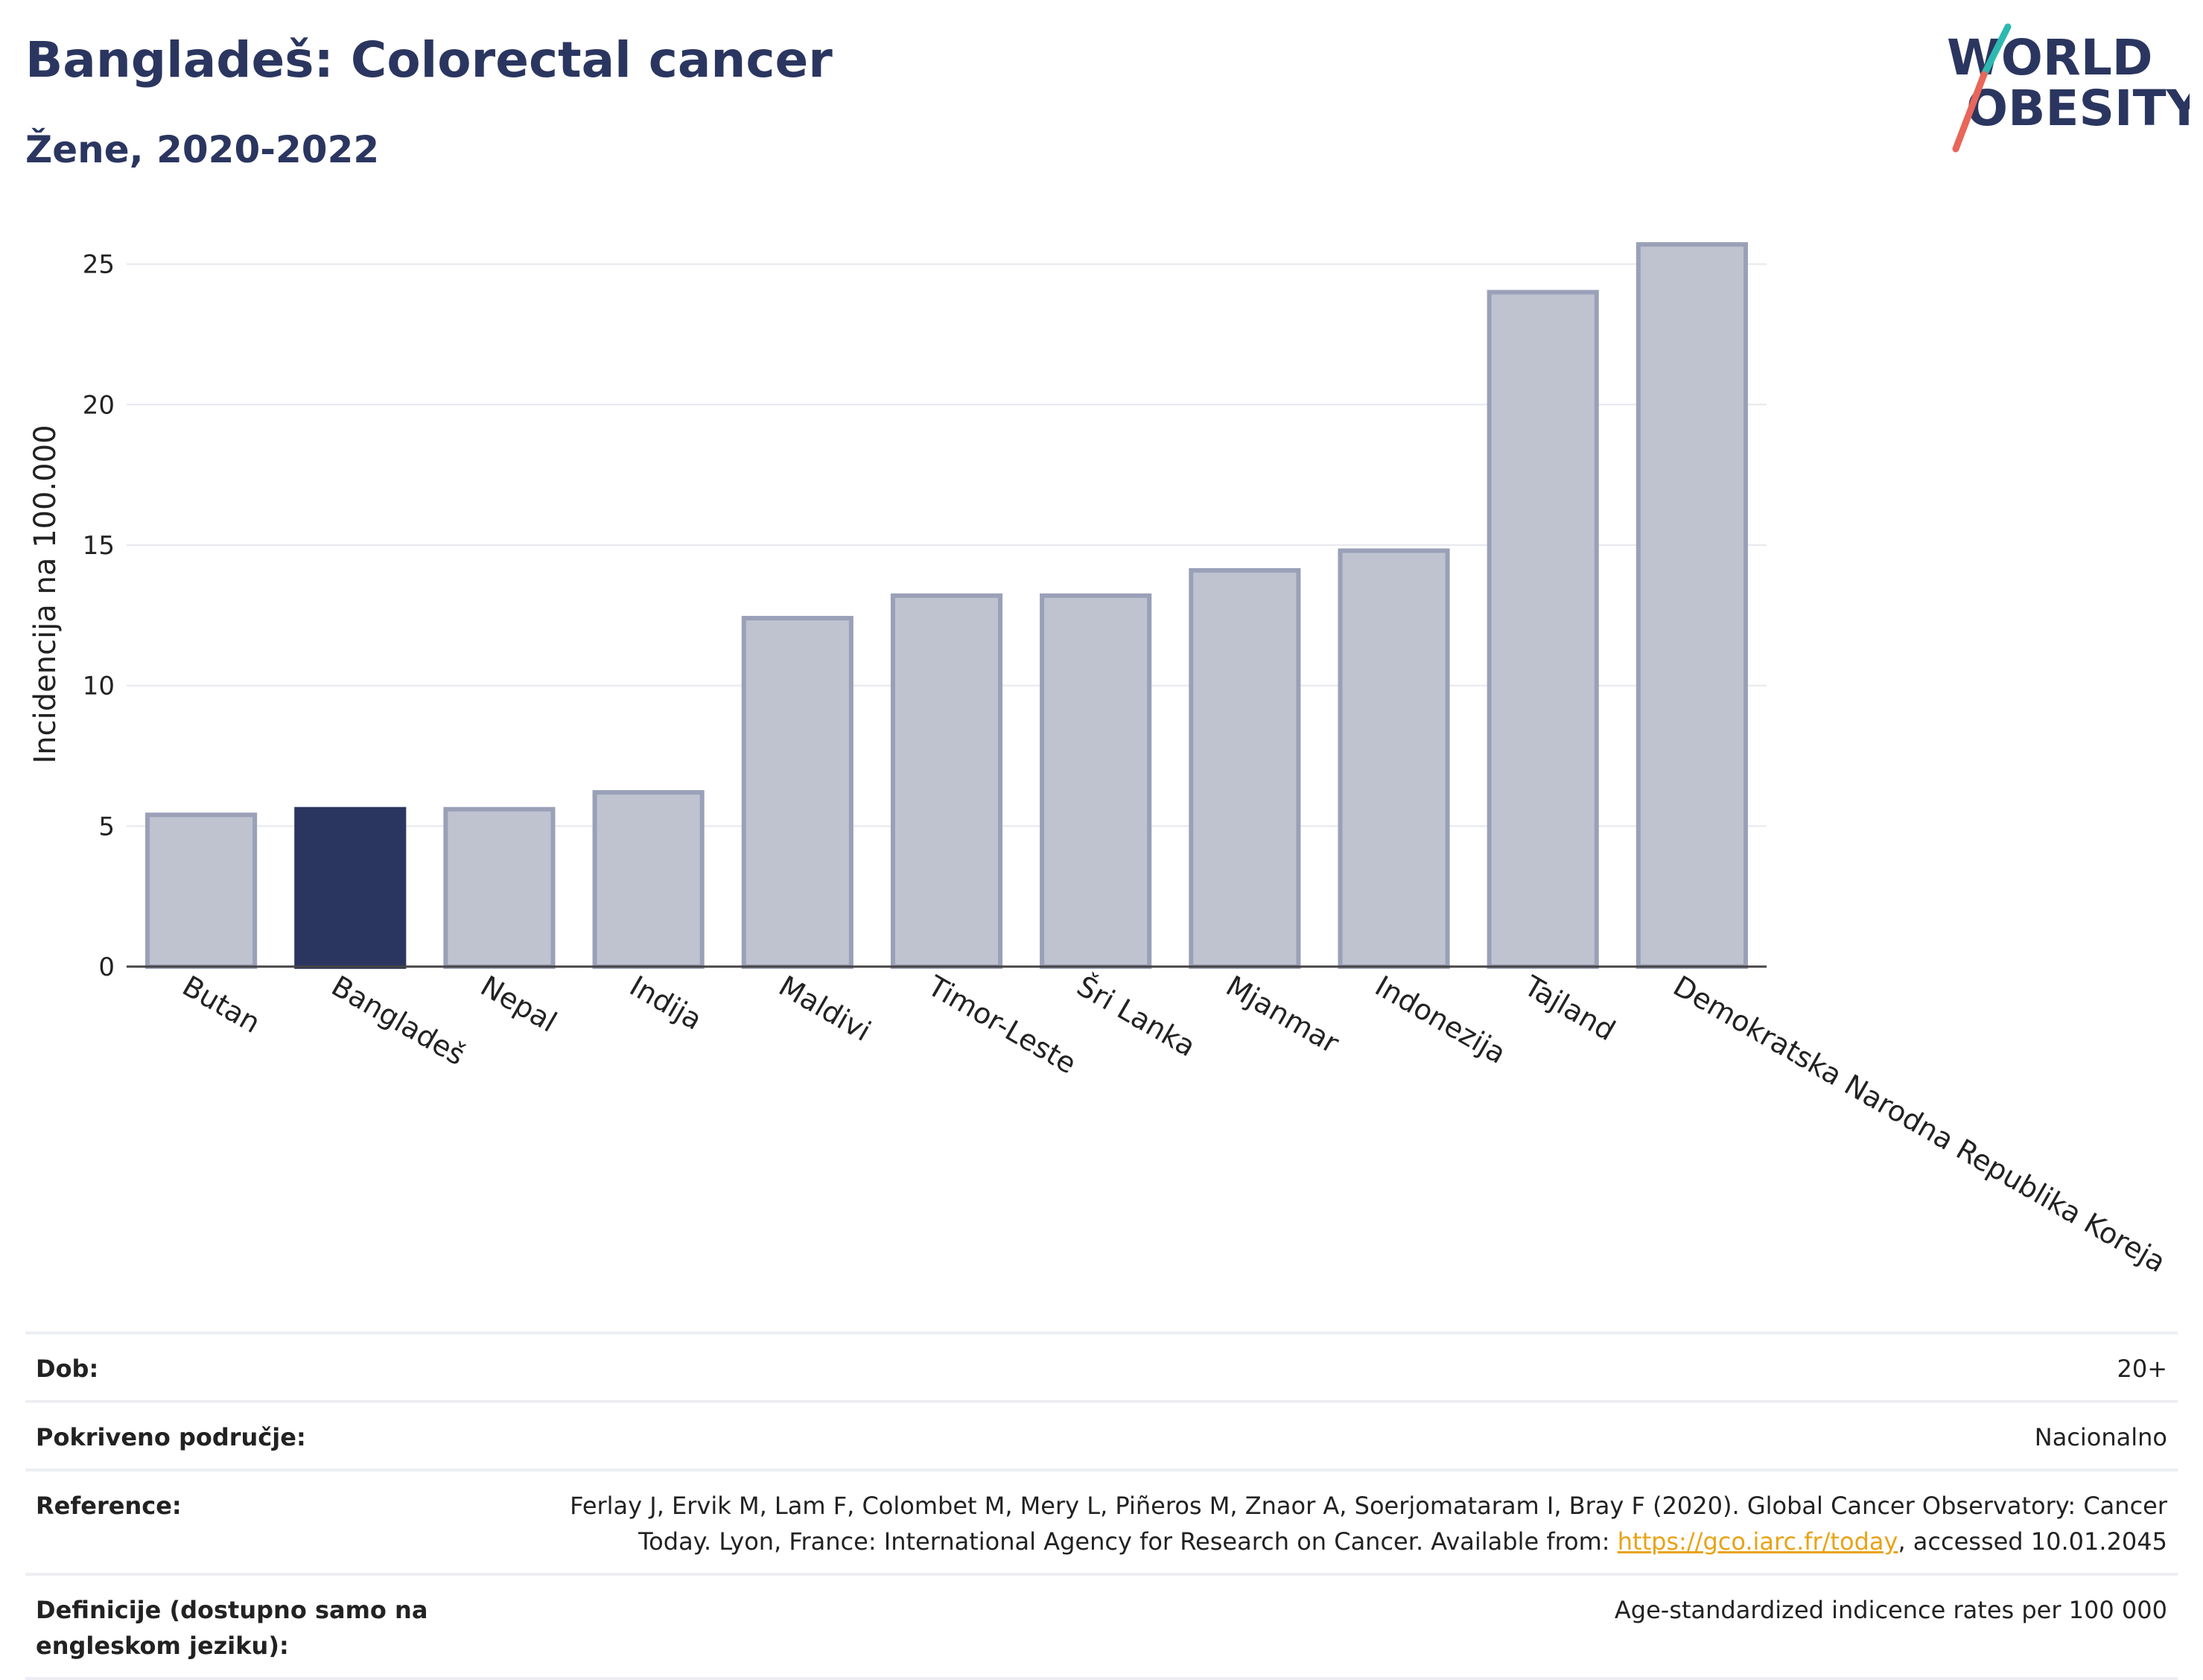 The width and height of the screenshot is (2203, 1680). I want to click on x-tick-label: Butan, so click(221, 1005).